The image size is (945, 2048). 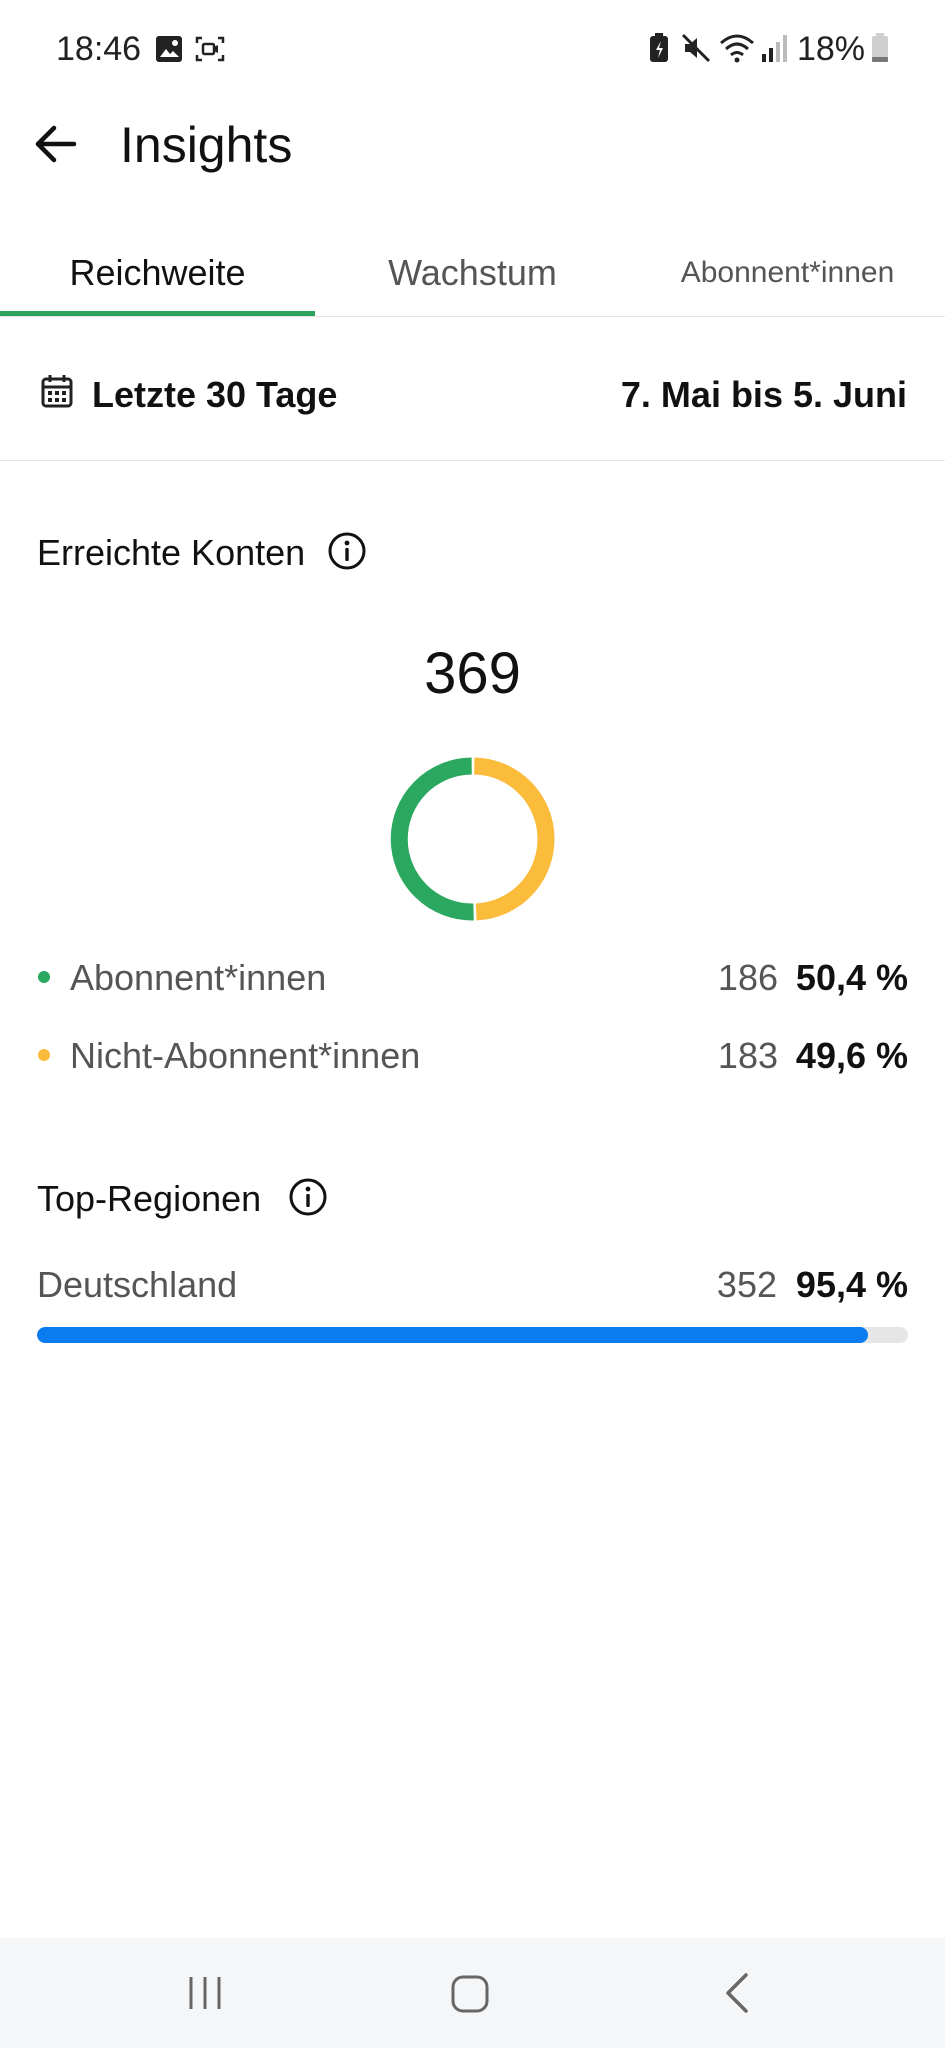 I want to click on region-progress-fill, so click(x=452, y=1335).